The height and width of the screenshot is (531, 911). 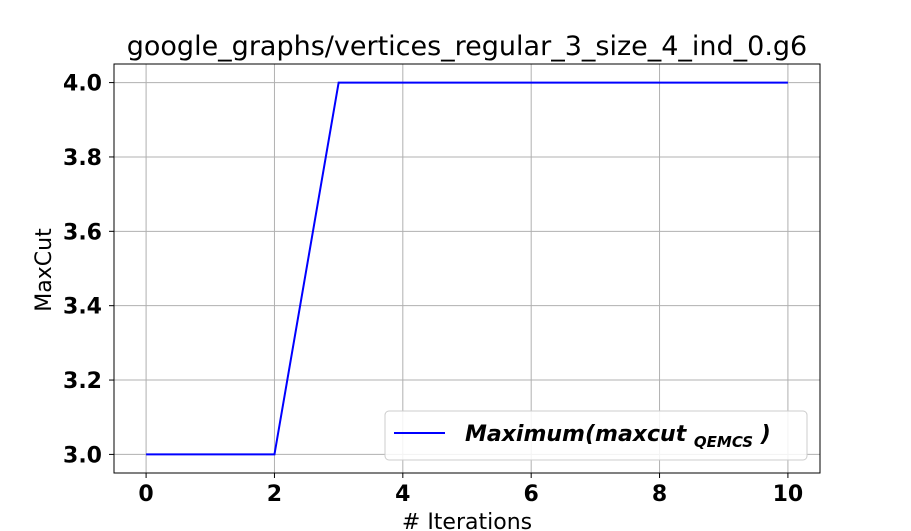 What do you see at coordinates (82, 307) in the screenshot?
I see `y-tick-label: 3.4` at bounding box center [82, 307].